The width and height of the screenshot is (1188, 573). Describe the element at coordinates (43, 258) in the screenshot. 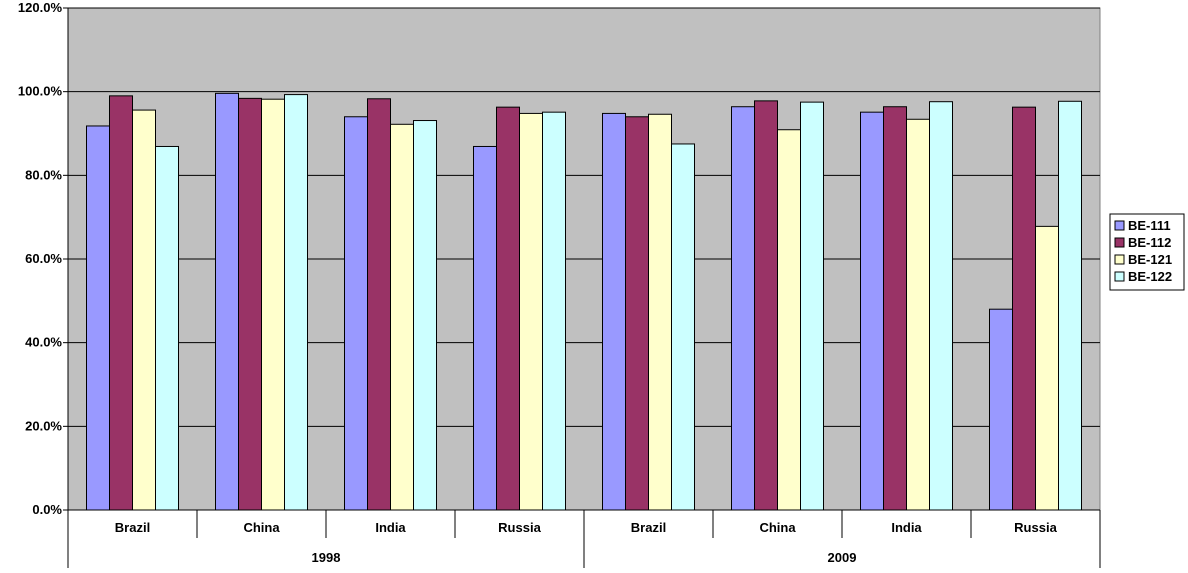

I see `y-tick-label: 60.0%` at that location.